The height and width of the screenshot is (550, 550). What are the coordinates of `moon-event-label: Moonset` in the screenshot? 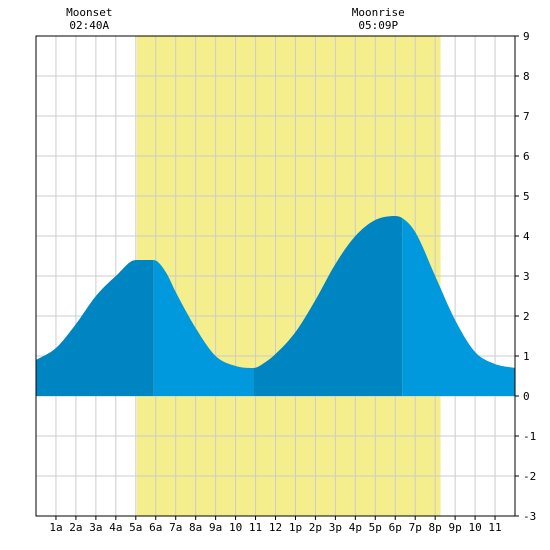 It's located at (89, 12).